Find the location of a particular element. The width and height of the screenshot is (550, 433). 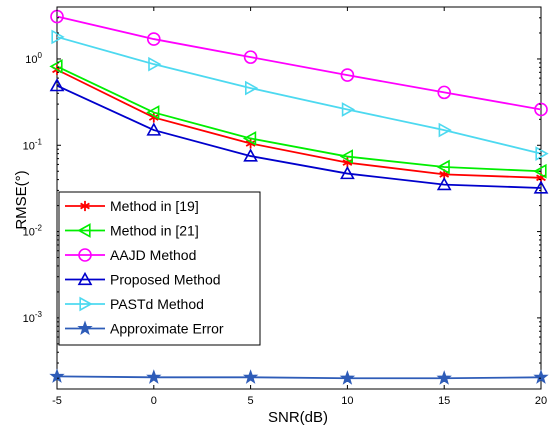

x-tick-label: 10 is located at coordinates (347, 401).